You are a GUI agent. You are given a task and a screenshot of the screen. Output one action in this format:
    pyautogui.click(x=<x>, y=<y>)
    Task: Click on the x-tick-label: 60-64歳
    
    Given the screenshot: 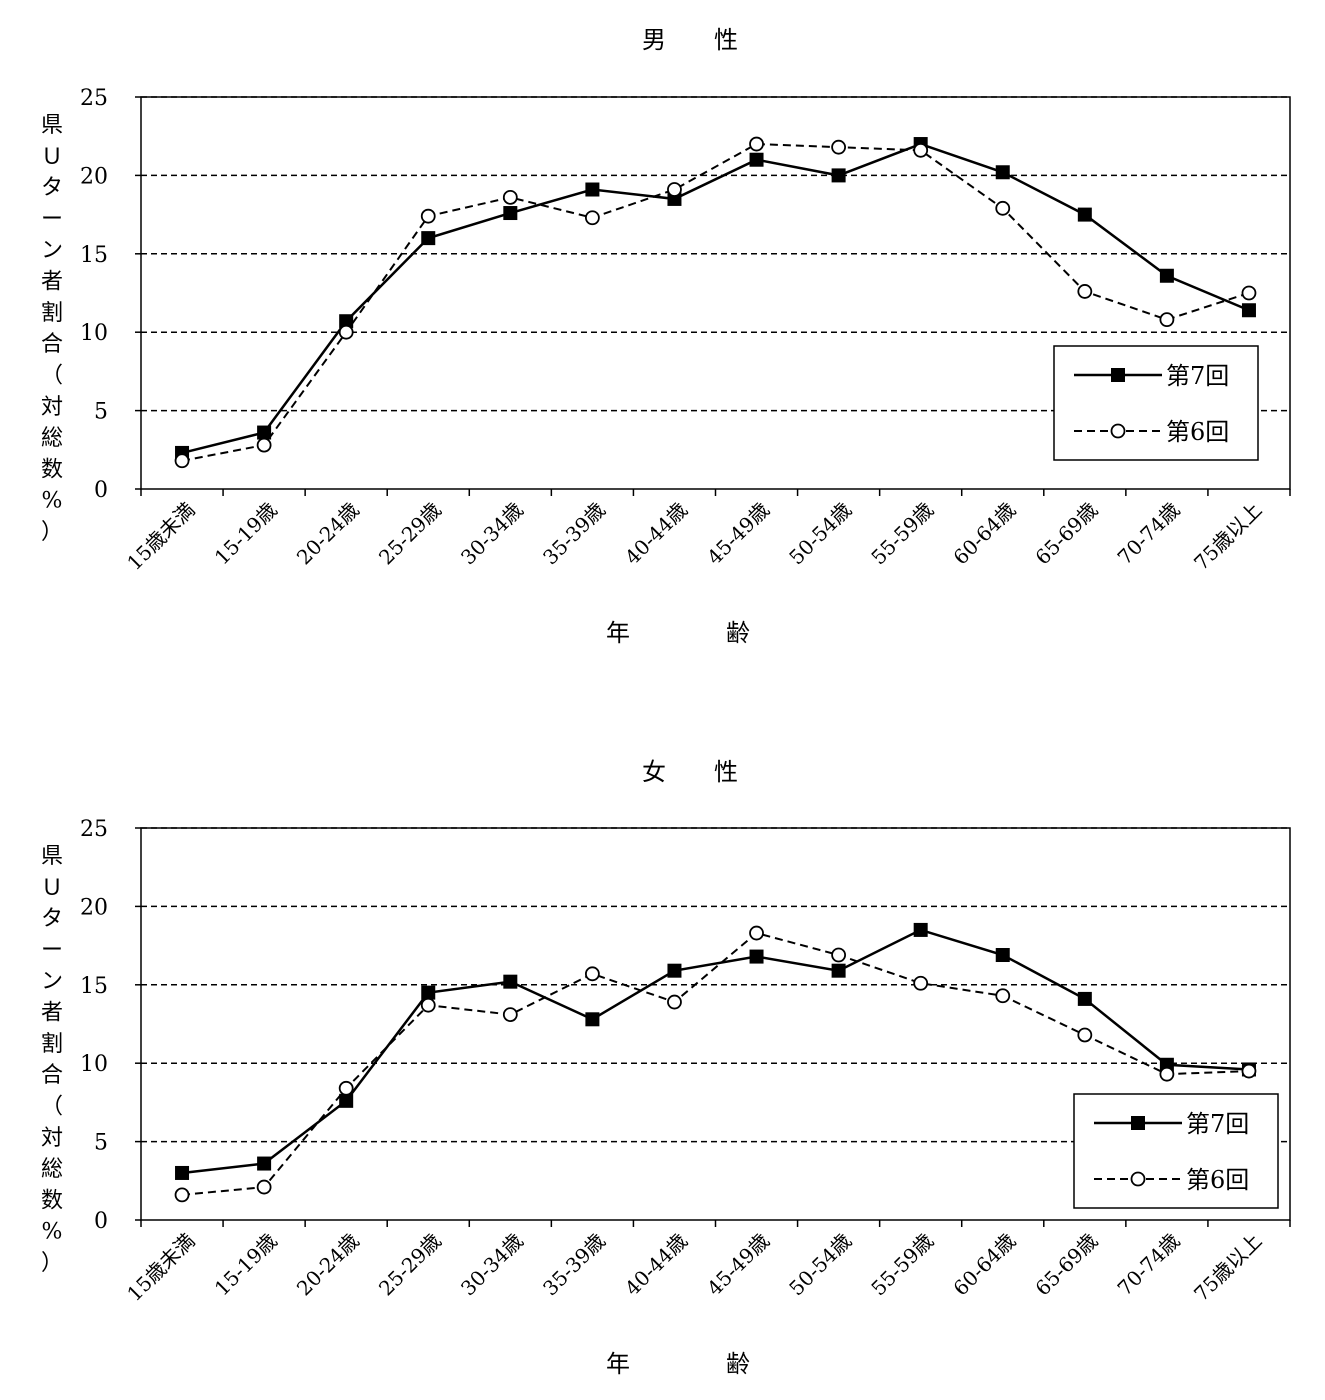 What is the action you would take?
    pyautogui.click(x=984, y=534)
    